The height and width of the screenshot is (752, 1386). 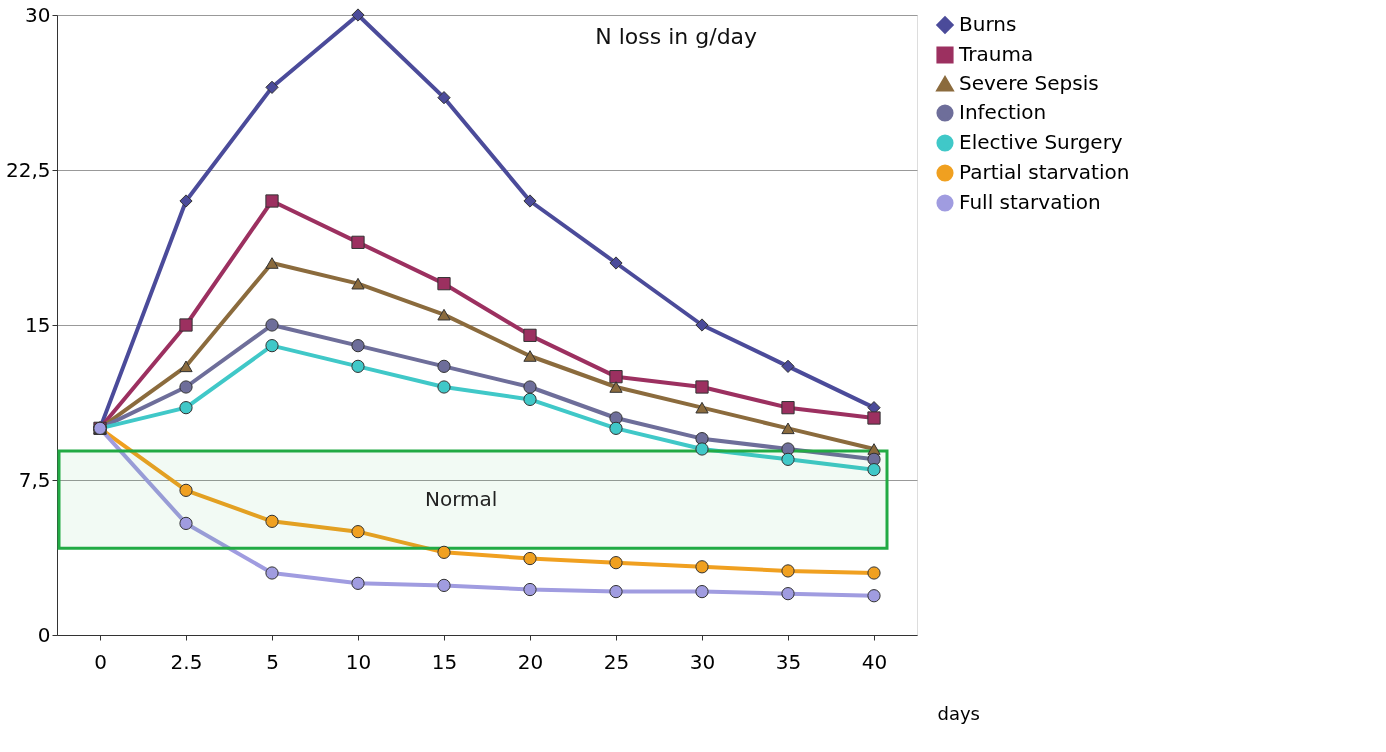 What do you see at coordinates (1030, 202) in the screenshot?
I see `legend-label: Full starvation` at bounding box center [1030, 202].